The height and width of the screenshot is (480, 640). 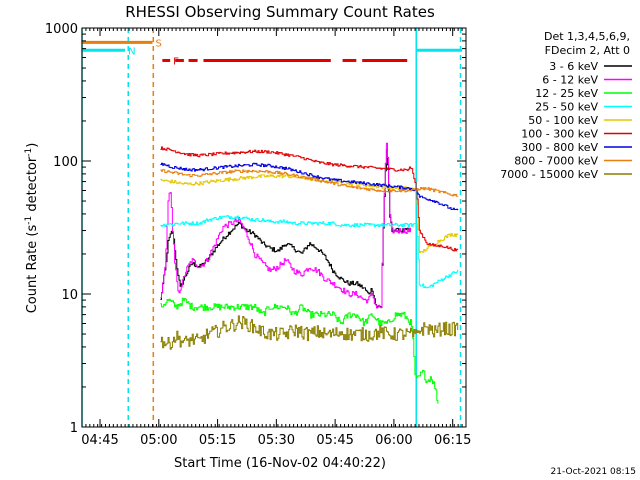 What do you see at coordinates (65, 162) in the screenshot?
I see `y-tick-label: 100` at bounding box center [65, 162].